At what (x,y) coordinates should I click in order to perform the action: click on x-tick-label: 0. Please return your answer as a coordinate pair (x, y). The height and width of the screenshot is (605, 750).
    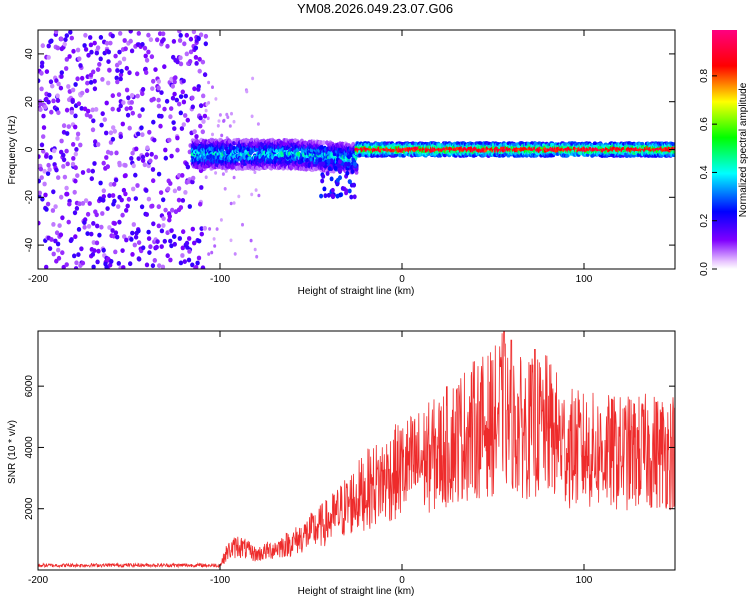
    Looking at the image, I should click on (402, 580).